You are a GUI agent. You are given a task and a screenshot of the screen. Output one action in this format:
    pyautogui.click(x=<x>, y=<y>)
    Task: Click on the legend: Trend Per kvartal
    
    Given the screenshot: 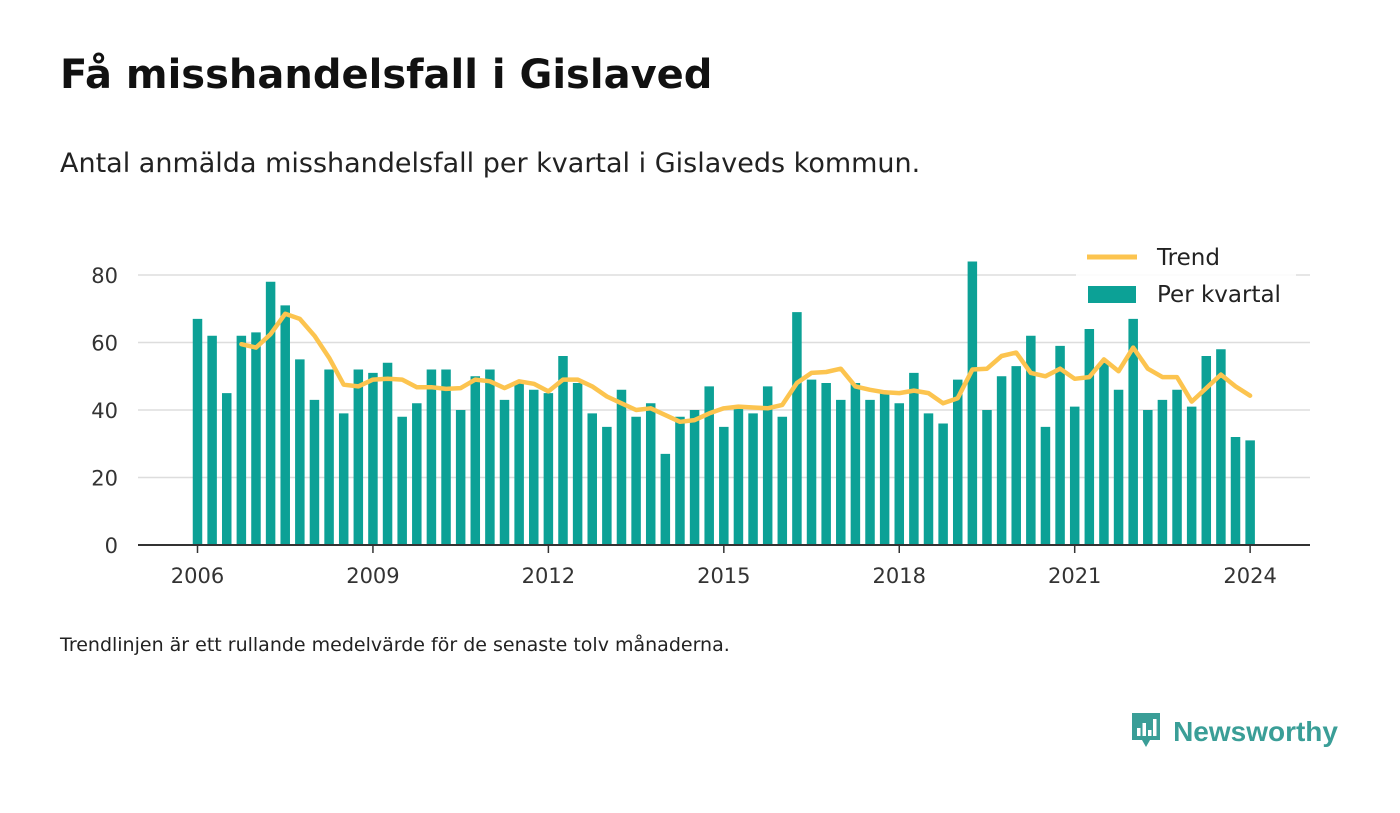 What is the action you would take?
    pyautogui.click(x=1186, y=278)
    